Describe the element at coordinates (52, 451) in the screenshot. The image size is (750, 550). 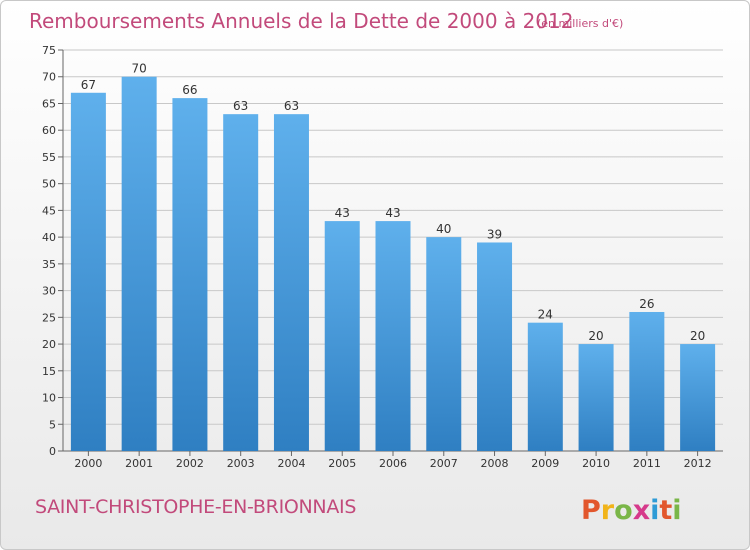
I see `y-tick-label: 0` at that location.